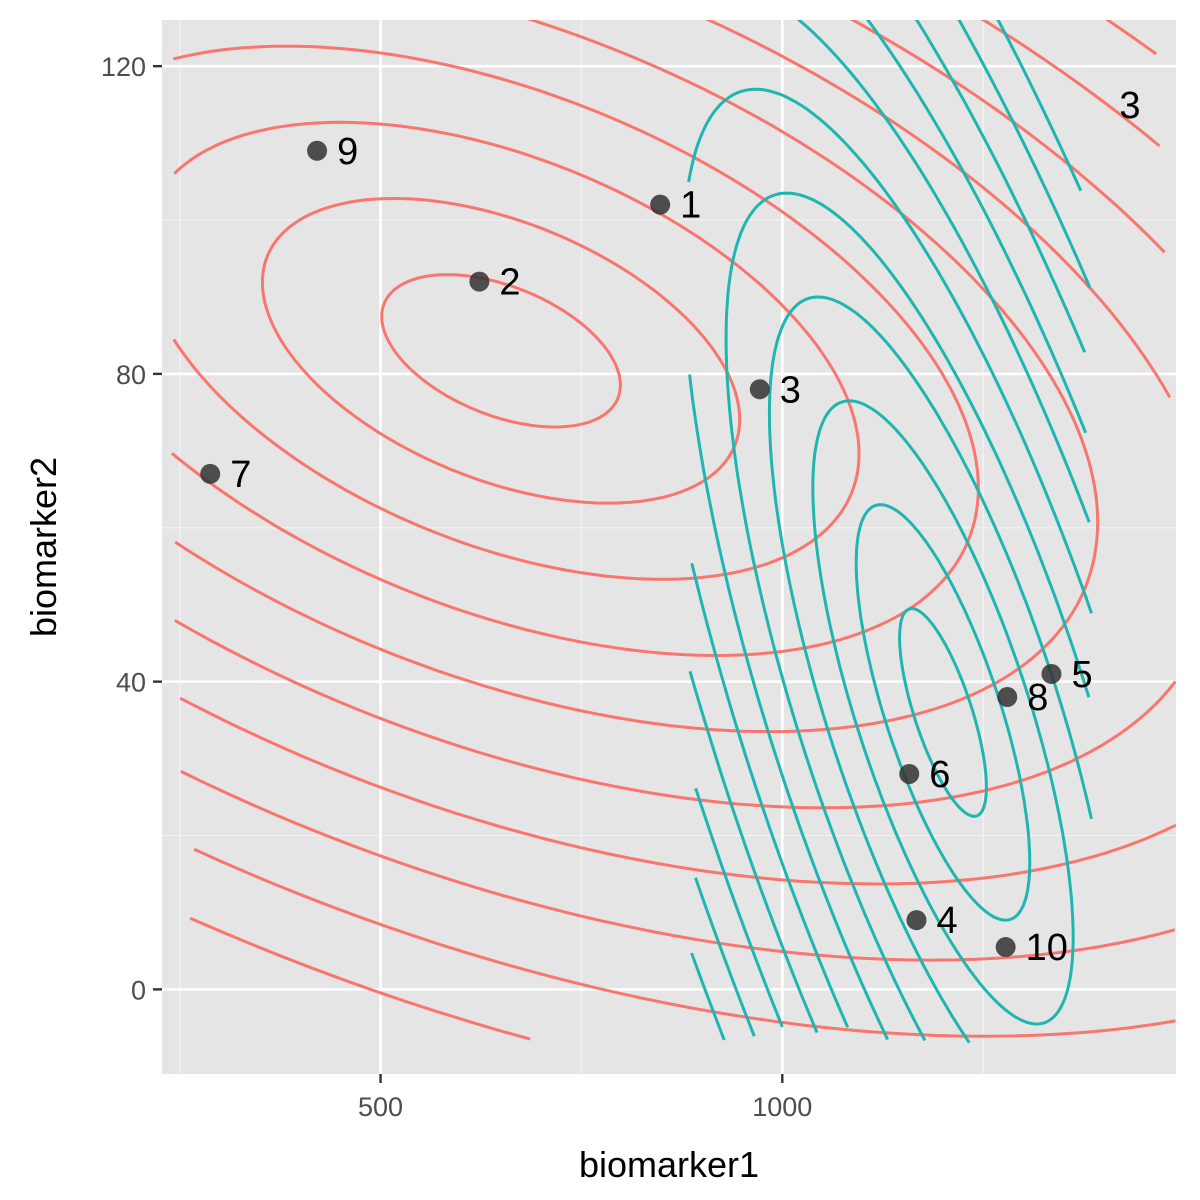  I want to click on y-tick-label: 40, so click(131, 683).